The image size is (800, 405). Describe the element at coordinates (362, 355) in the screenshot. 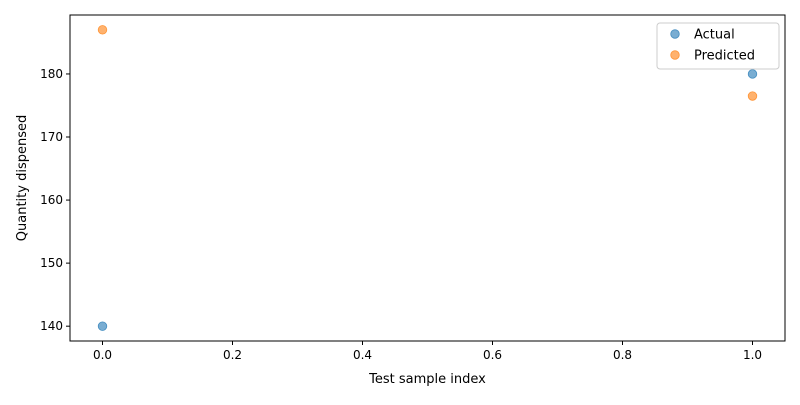

I see `x-tick-label: 0.4` at that location.